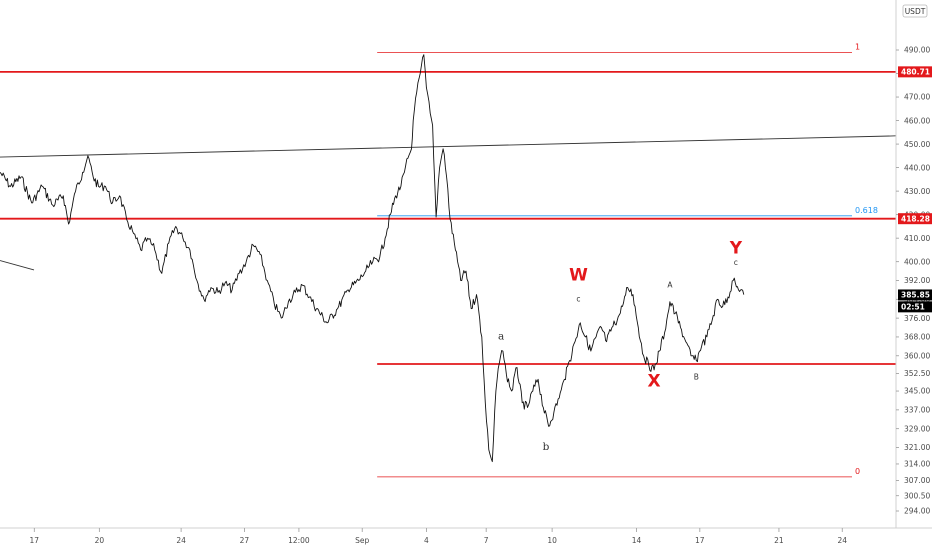  I want to click on currency-badge: USDT, so click(915, 11).